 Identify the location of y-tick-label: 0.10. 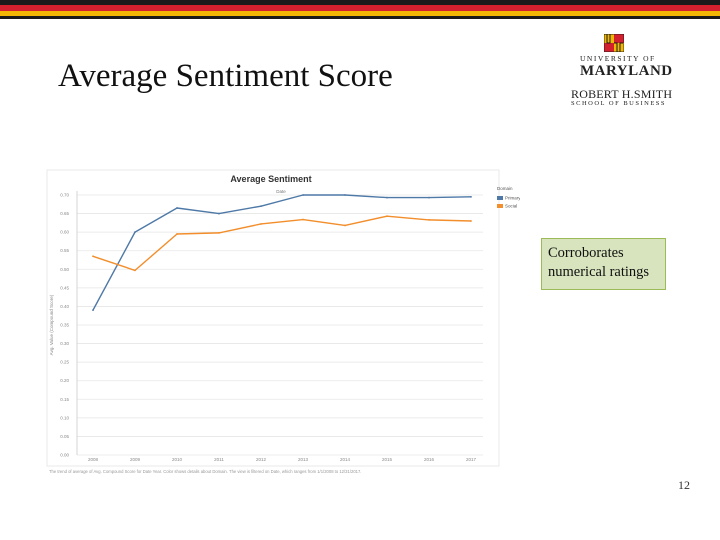
(64, 417).